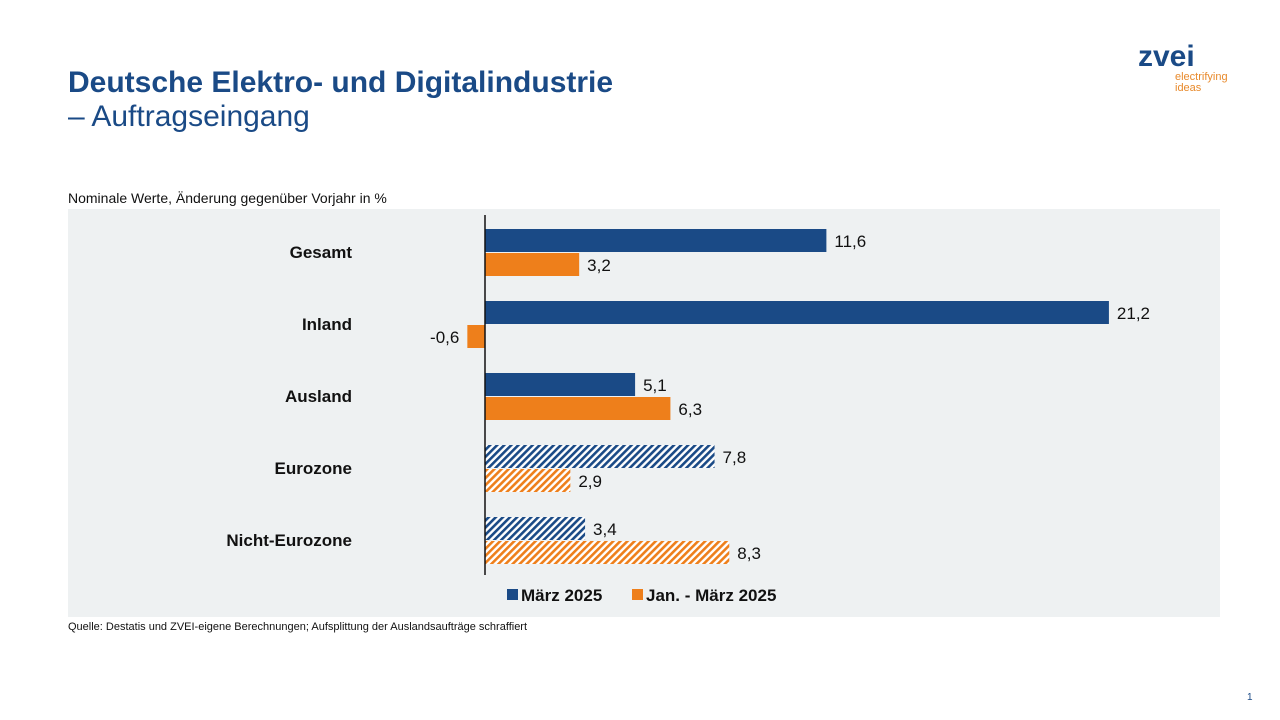  Describe the element at coordinates (1250, 697) in the screenshot. I see `page-number: 1` at that location.